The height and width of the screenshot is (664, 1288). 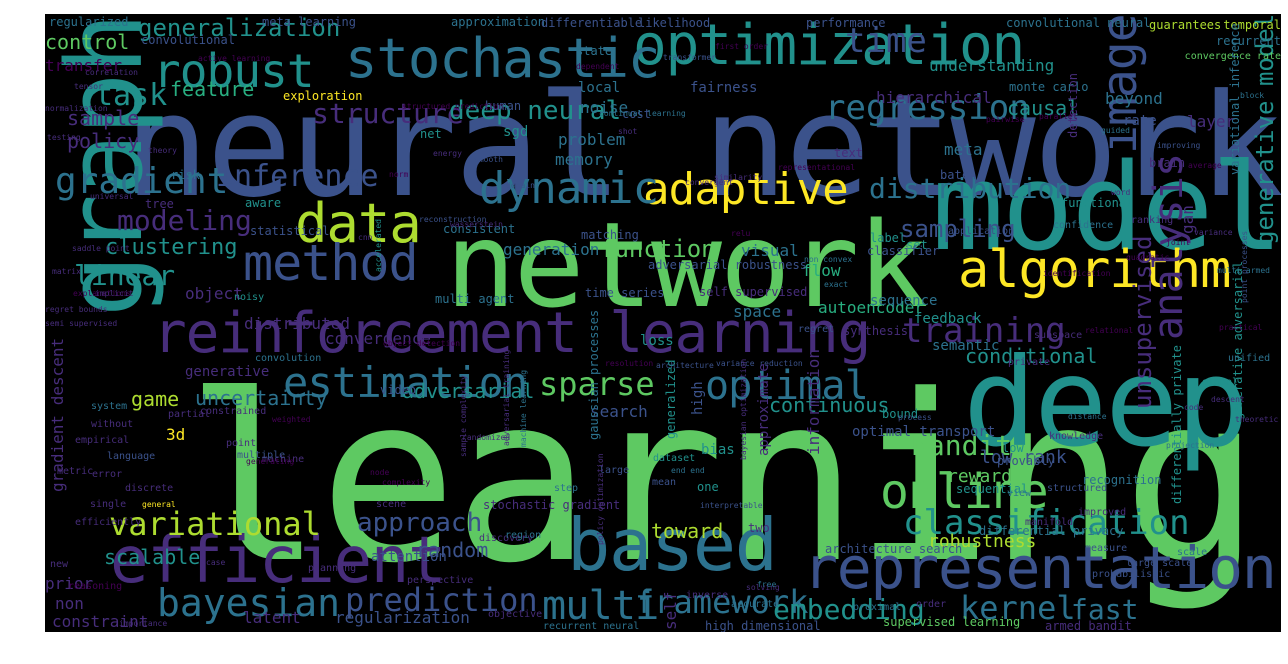 I want to click on word-sample: sample, so click(x=103, y=118).